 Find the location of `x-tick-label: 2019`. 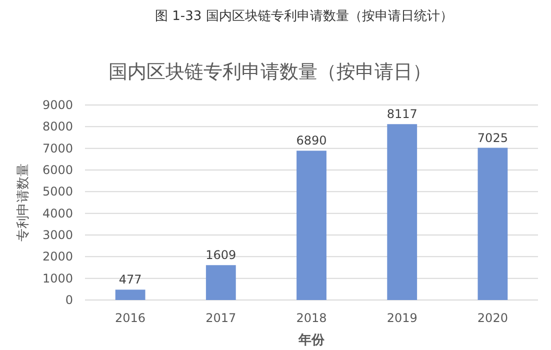

x-tick-label: 2019 is located at coordinates (402, 318).